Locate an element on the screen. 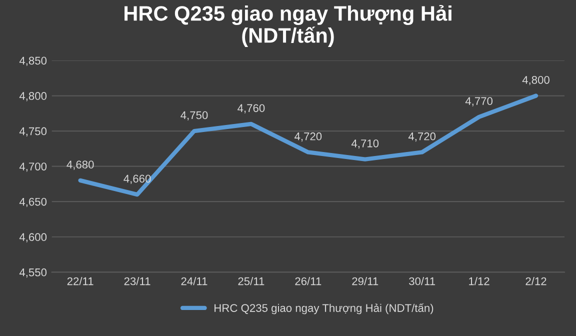 This screenshot has width=576, height=336. x-tick-label: 24/11 is located at coordinates (194, 281).